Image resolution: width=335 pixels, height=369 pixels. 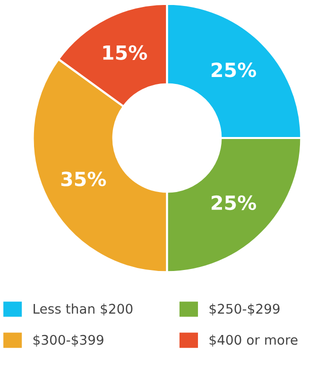 What do you see at coordinates (83, 179) in the screenshot?
I see `data-label: 35%` at bounding box center [83, 179].